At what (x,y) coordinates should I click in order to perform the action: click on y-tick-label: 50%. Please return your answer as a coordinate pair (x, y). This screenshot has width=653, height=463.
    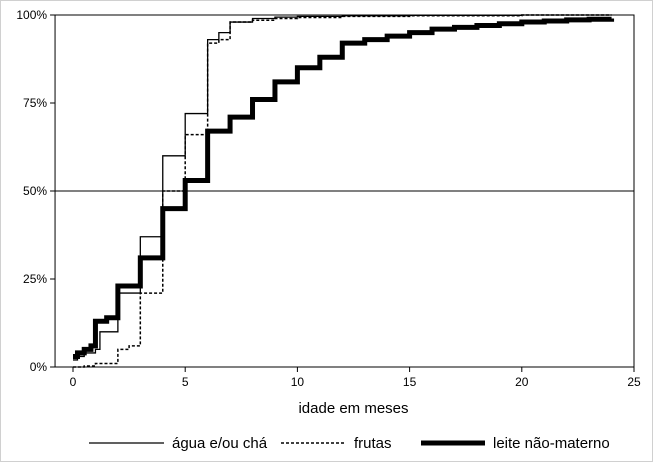
    Looking at the image, I should click on (35, 191).